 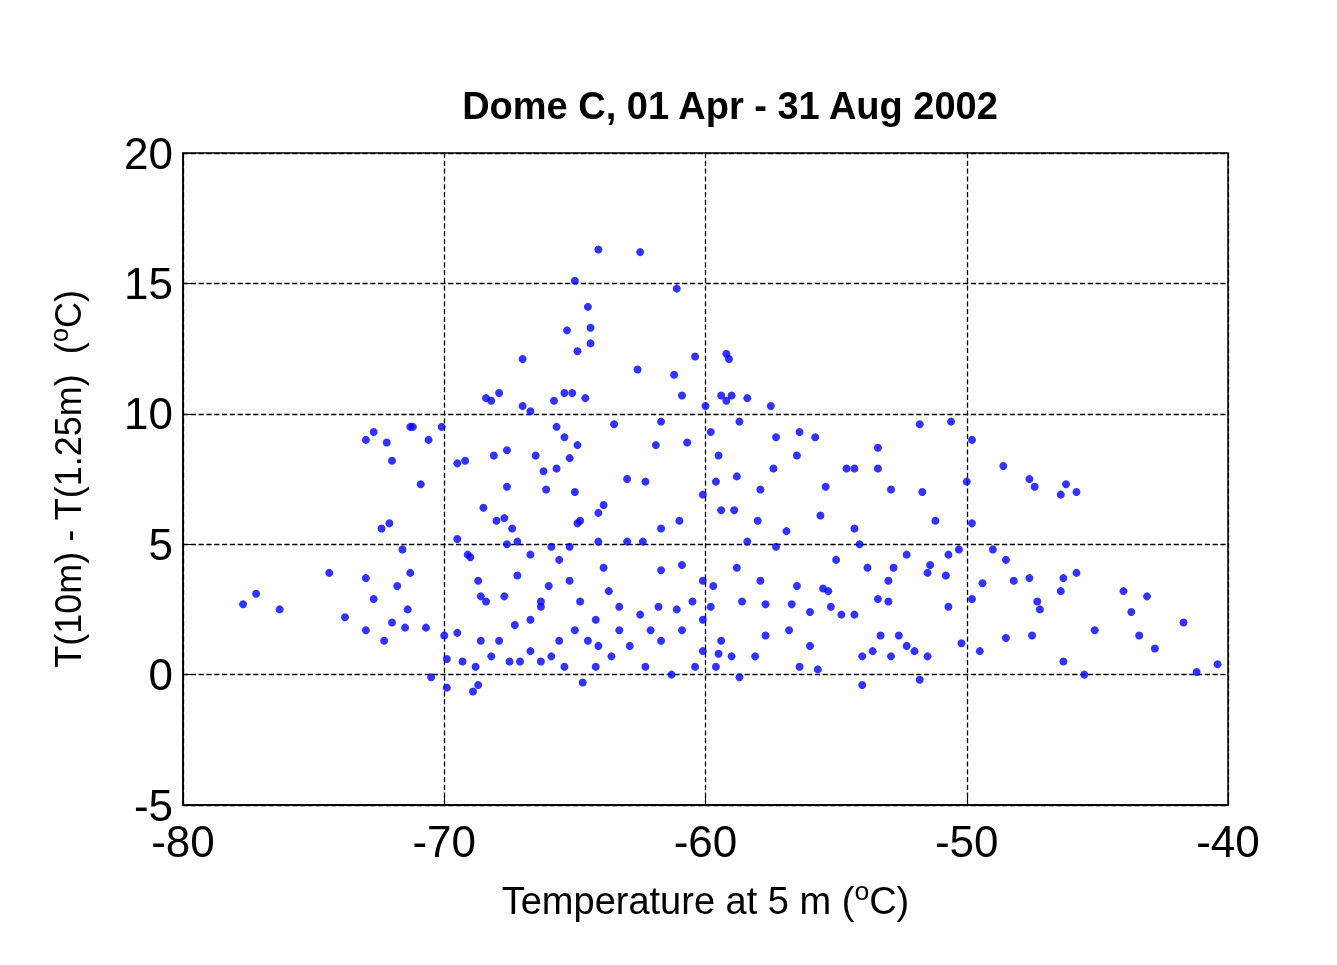 I want to click on x-tick-label: -50, so click(x=966, y=841).